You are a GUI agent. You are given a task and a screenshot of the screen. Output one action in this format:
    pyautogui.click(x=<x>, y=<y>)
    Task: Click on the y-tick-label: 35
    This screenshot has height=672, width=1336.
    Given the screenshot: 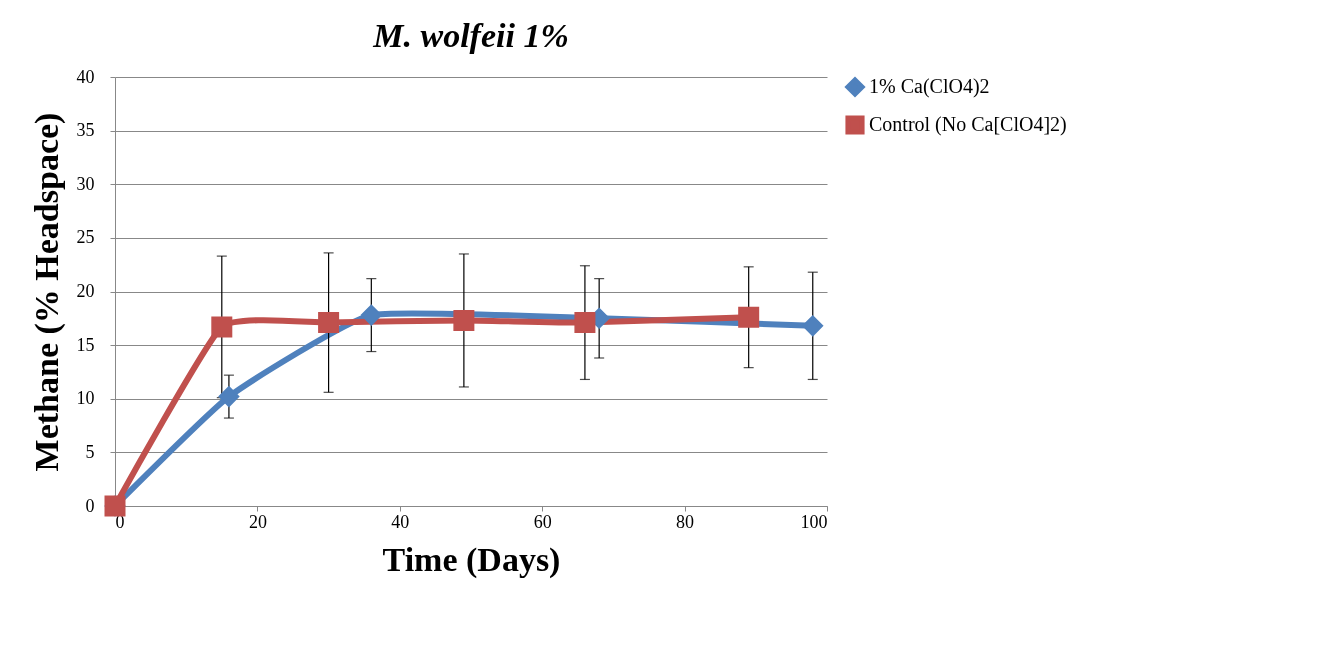 What is the action you would take?
    pyautogui.click(x=85, y=130)
    